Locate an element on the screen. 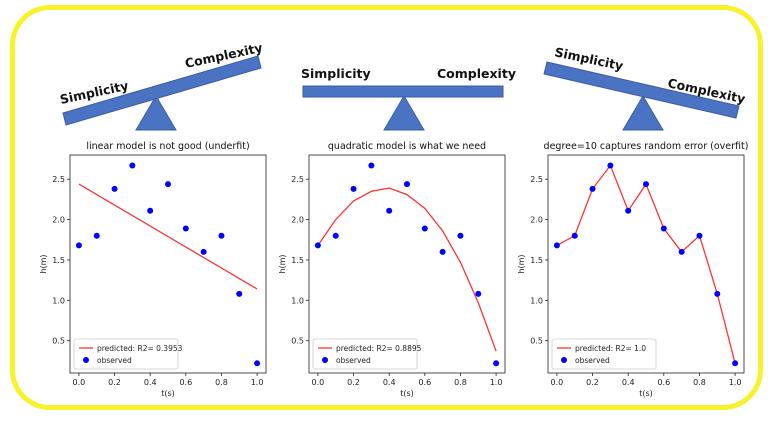  legend-predicted-label: predicted: R2= 0.3953 is located at coordinates (140, 348).